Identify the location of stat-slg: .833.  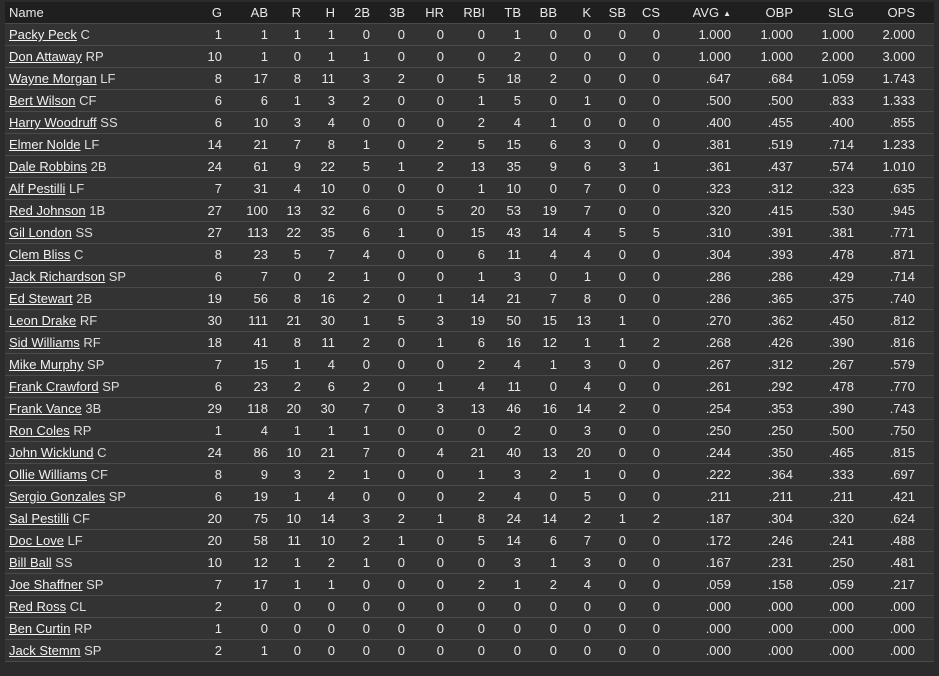
(823, 100).